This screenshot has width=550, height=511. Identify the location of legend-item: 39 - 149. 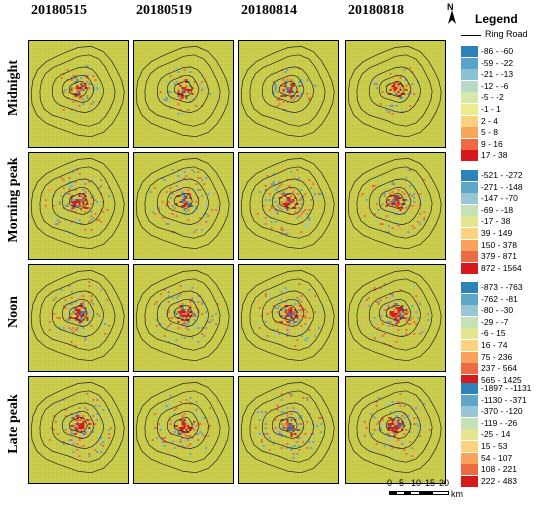
(505, 233).